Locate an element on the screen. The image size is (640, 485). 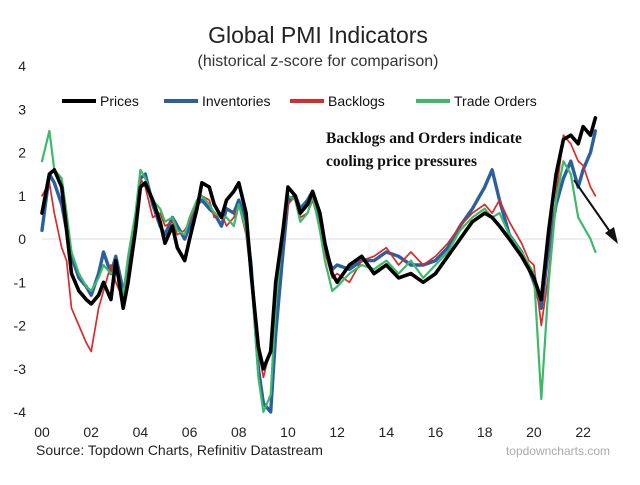
y-tick-label: -1 is located at coordinates (20, 282).